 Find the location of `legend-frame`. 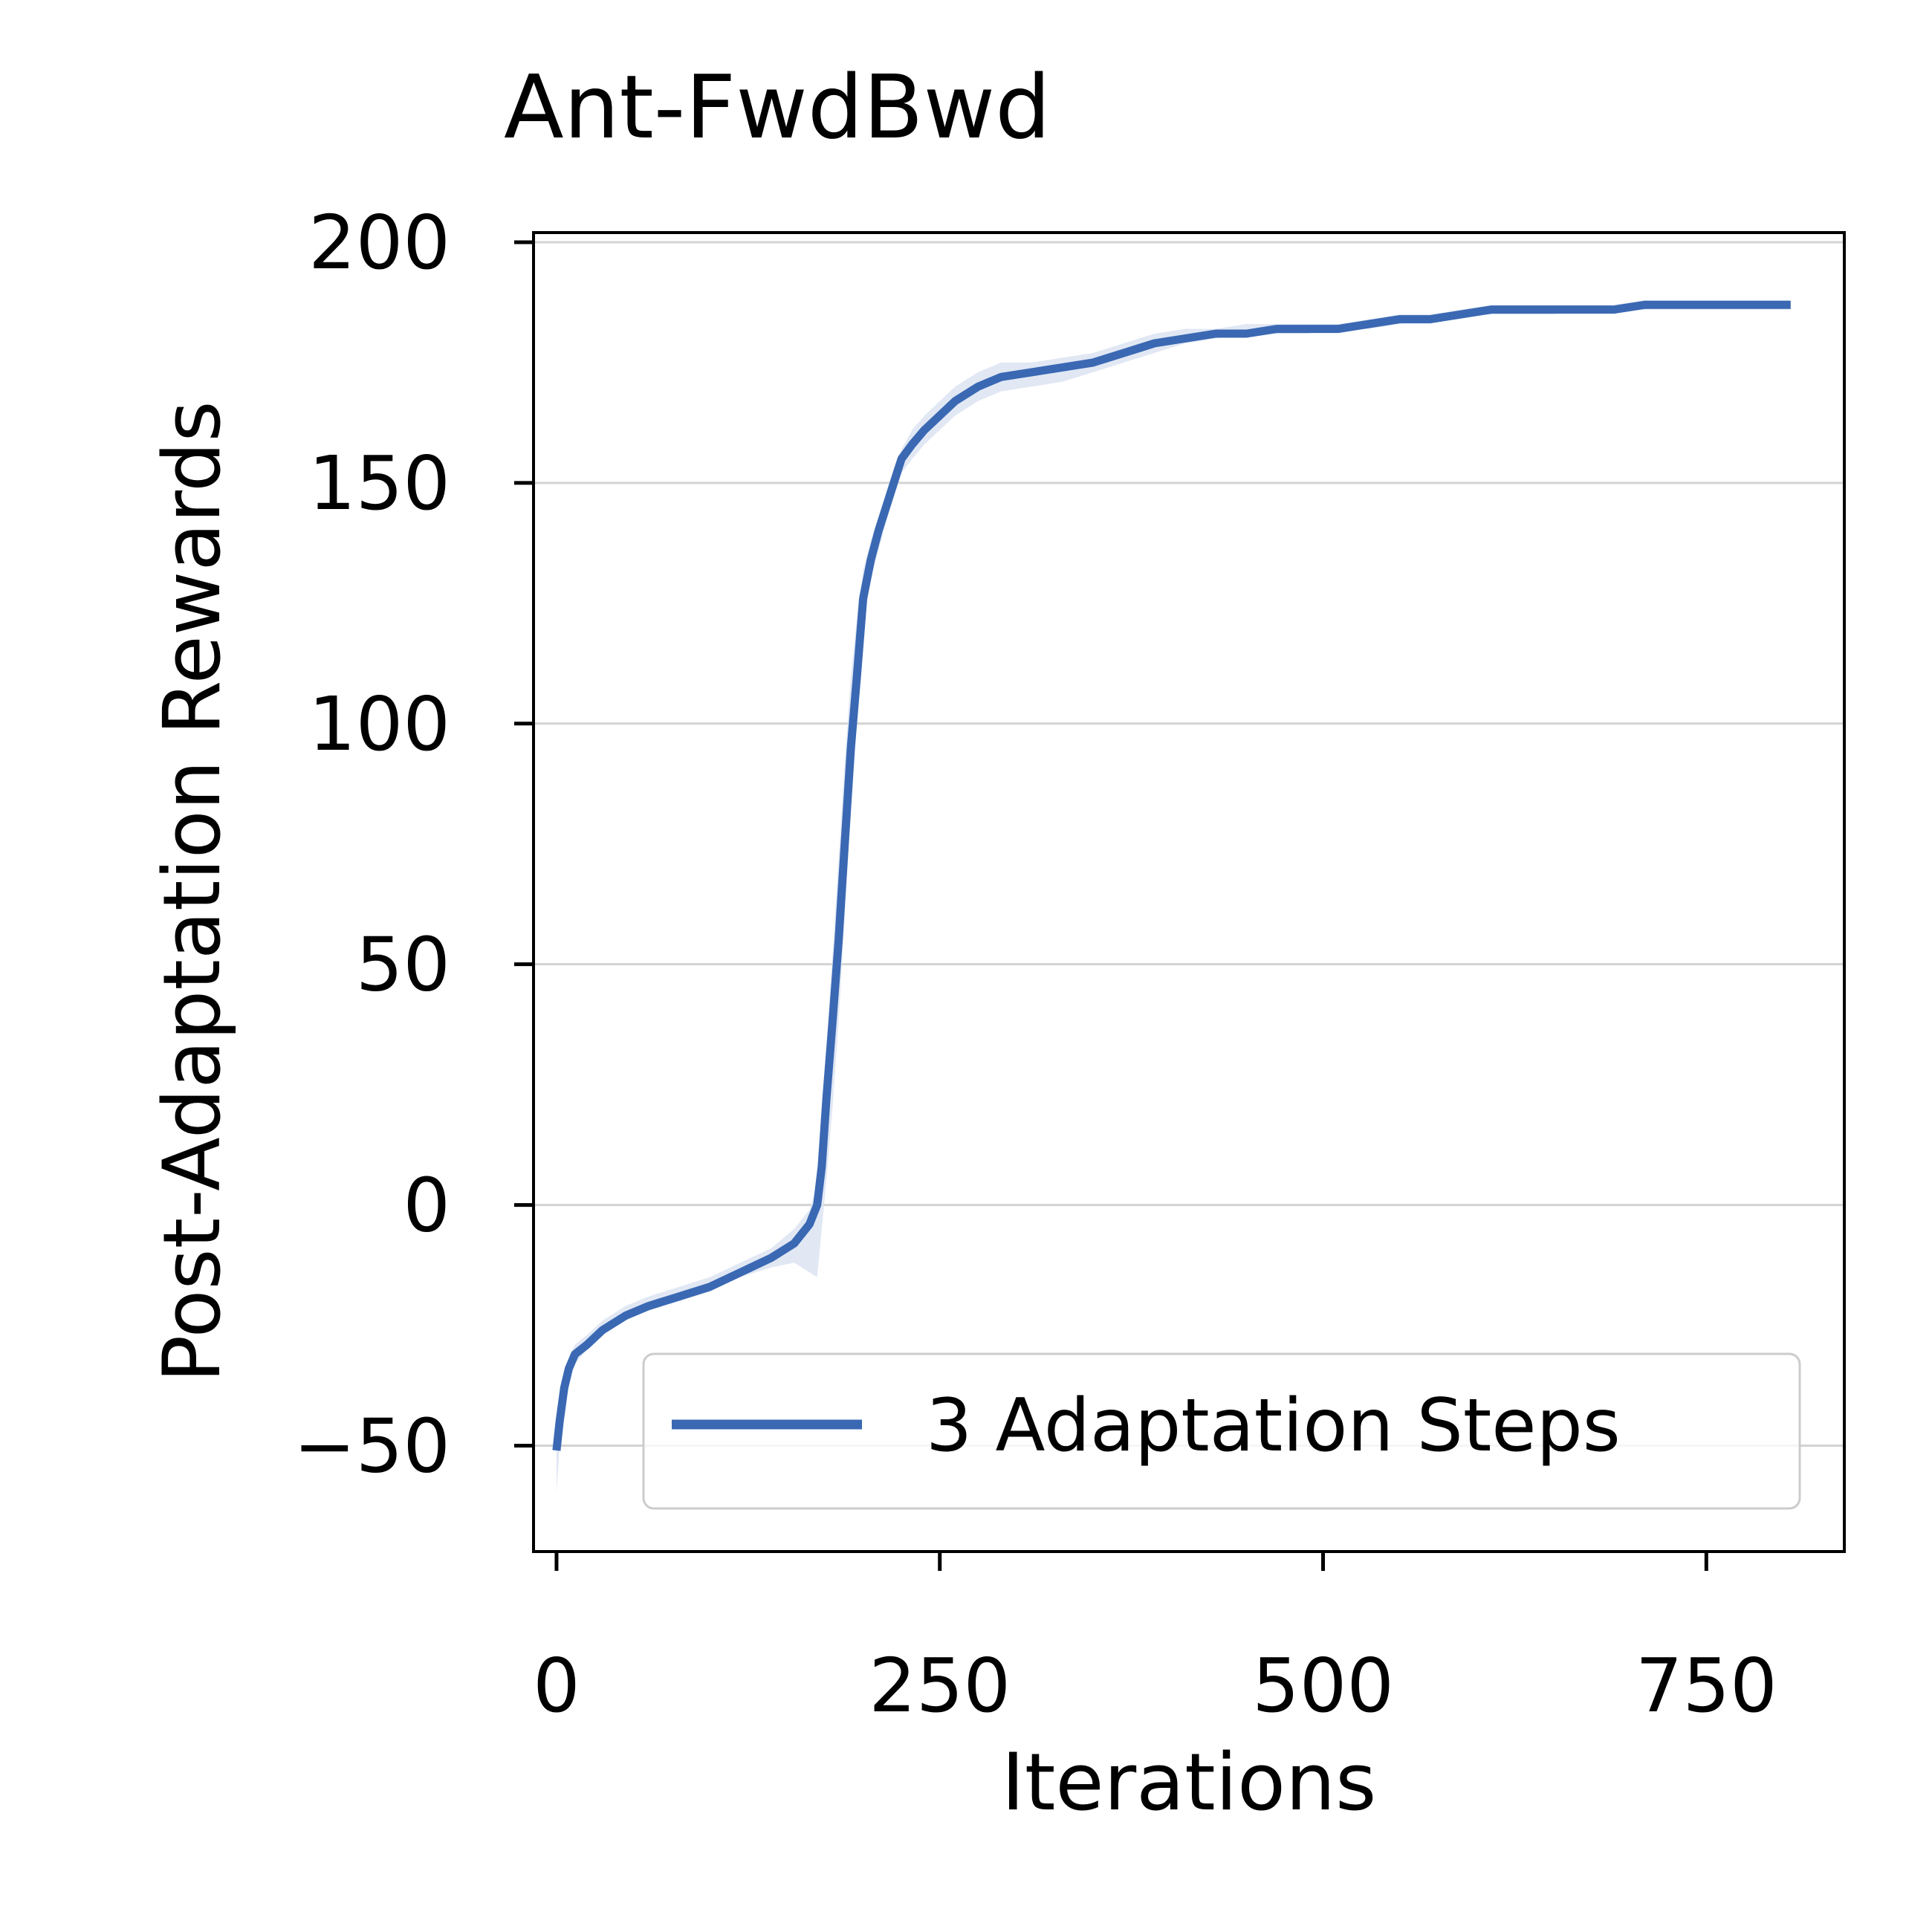

legend-frame is located at coordinates (1221, 1431).